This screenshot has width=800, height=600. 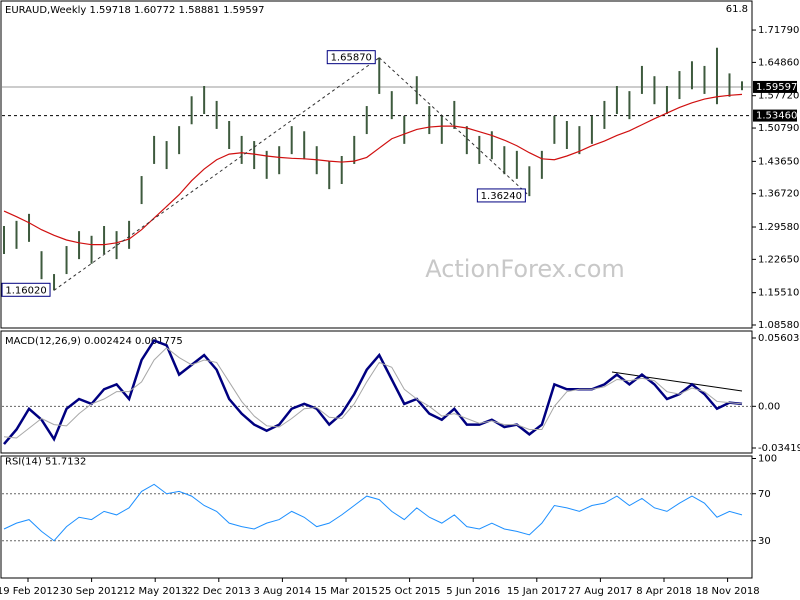 I want to click on level-label: 1.59597, so click(x=776, y=87).